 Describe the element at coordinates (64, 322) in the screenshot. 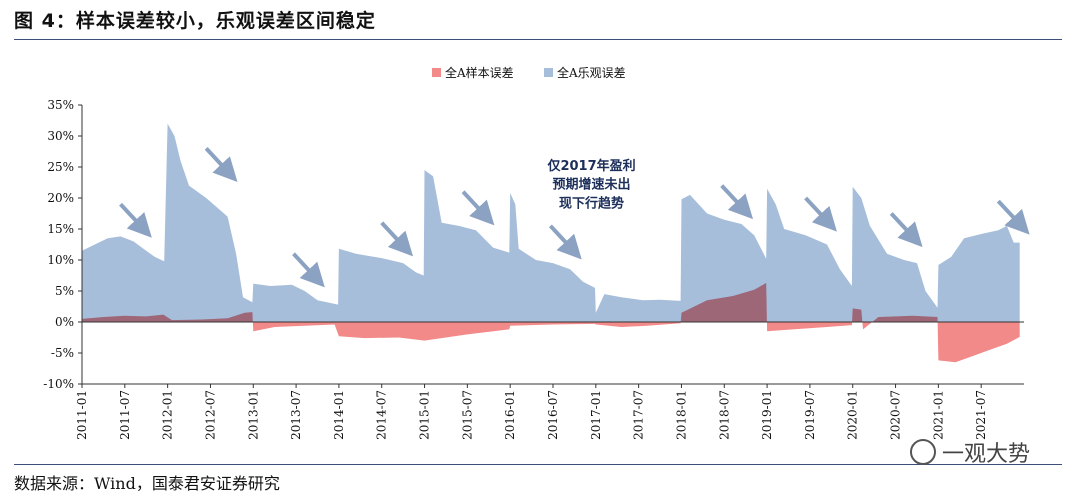

I see `y-tick-label: 0%` at that location.